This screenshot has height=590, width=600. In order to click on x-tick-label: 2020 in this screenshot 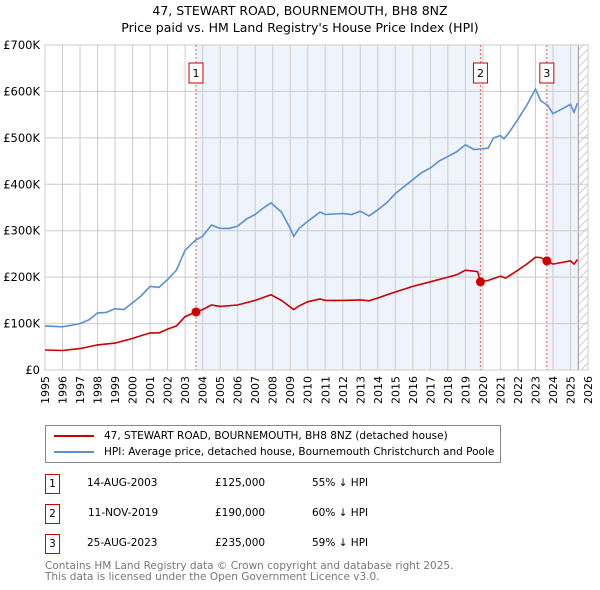, I will do `click(483, 390)`.